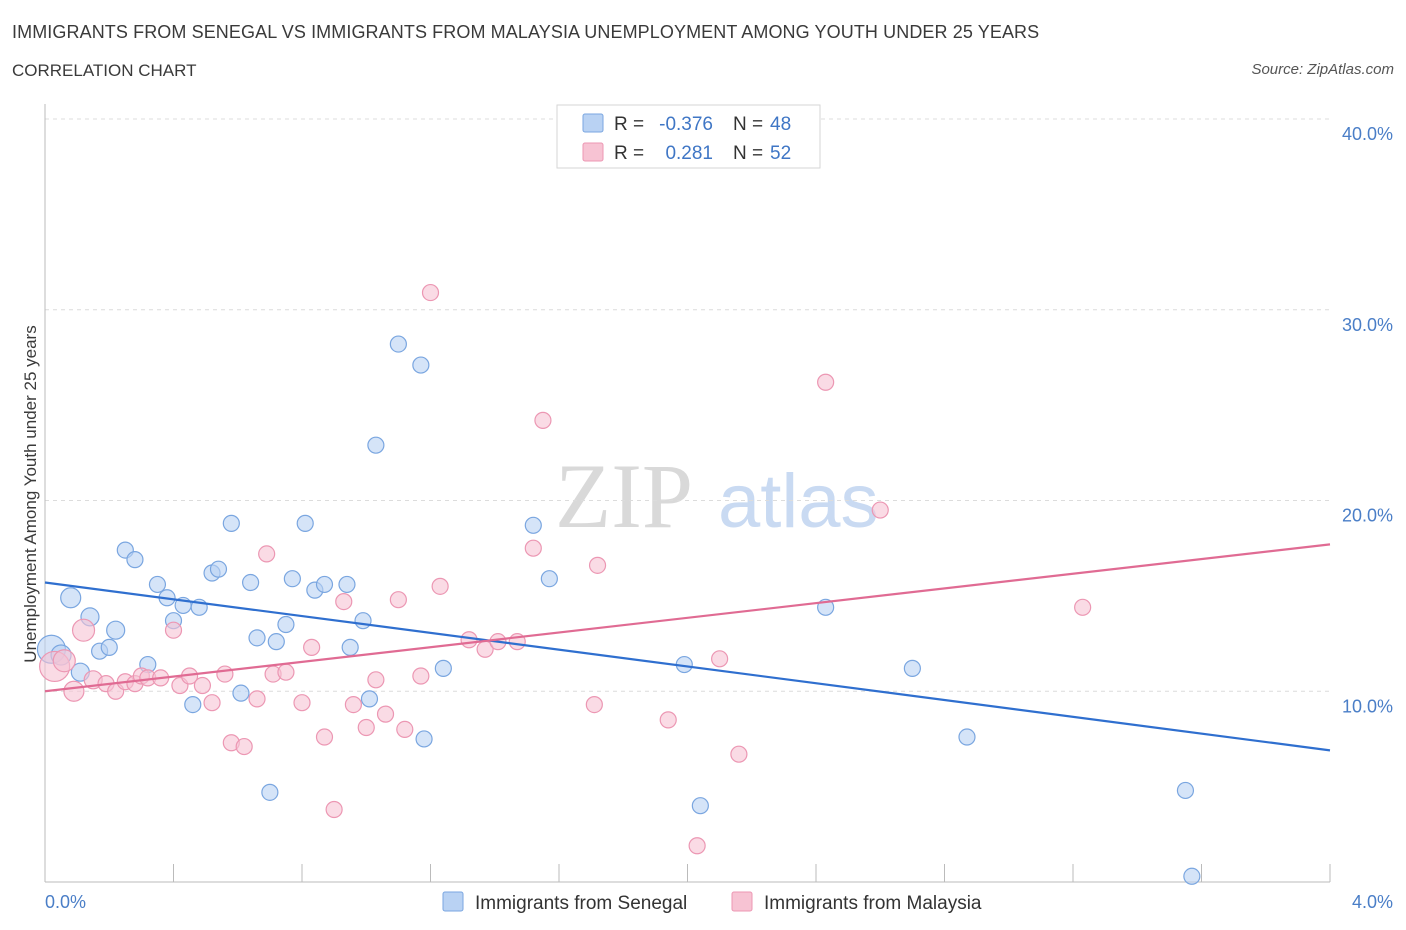 The image size is (1406, 930). I want to click on y-tick-label-1: 20.0%, so click(1367, 516).